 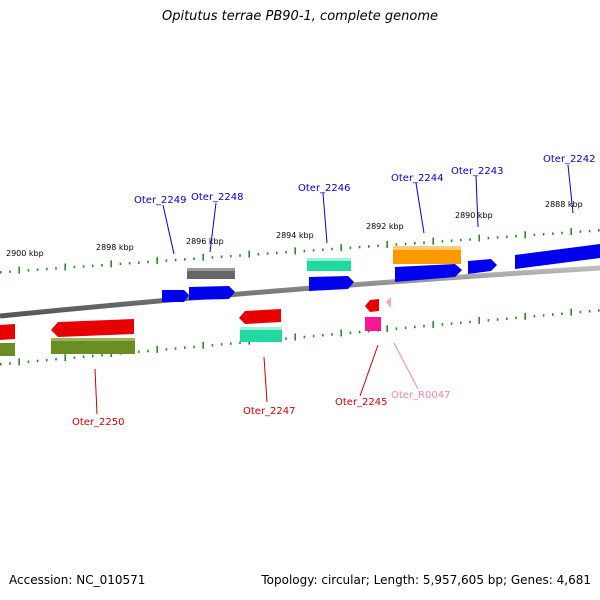 I want to click on genome-backbone, so click(x=300, y=292).